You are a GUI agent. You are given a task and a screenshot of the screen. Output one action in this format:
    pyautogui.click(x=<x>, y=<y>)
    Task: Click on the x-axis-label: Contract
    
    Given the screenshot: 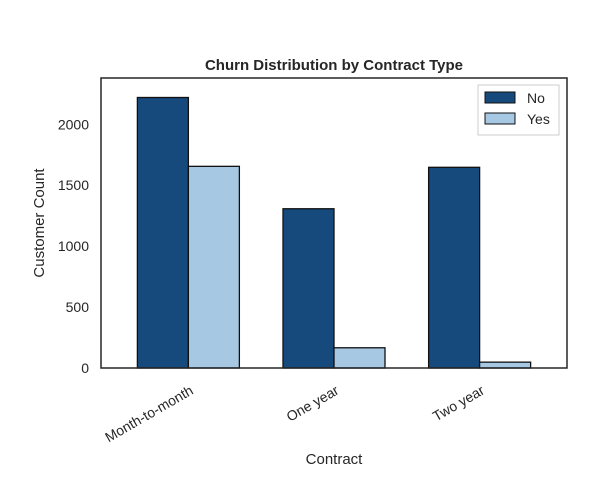 What is the action you would take?
    pyautogui.click(x=335, y=459)
    